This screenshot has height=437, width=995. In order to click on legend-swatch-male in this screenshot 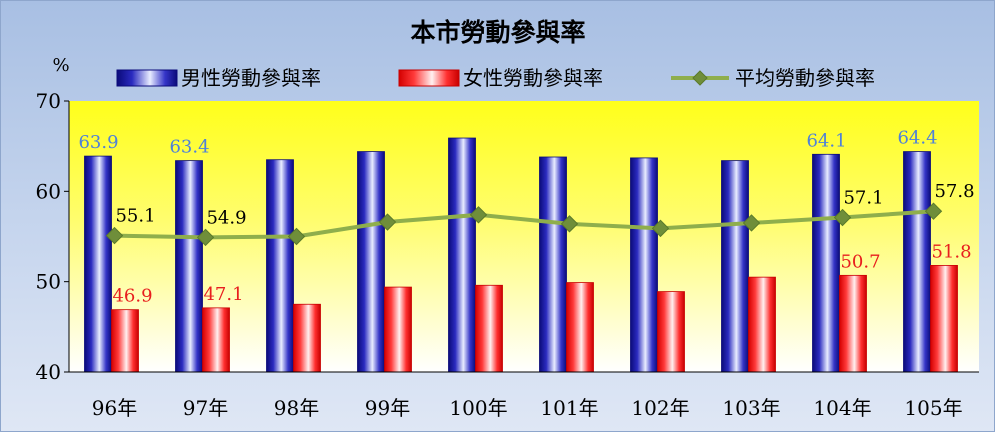, I will do `click(147, 78)`.